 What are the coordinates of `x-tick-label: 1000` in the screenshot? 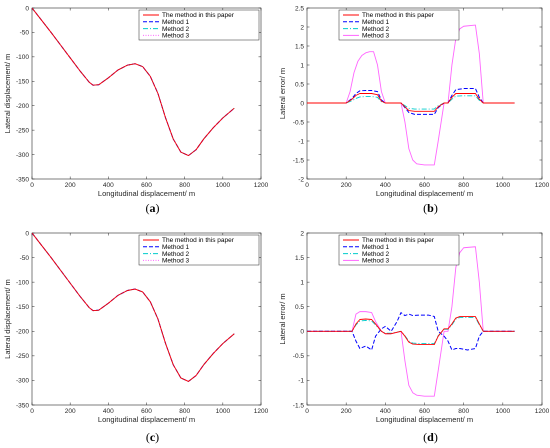 It's located at (223, 185).